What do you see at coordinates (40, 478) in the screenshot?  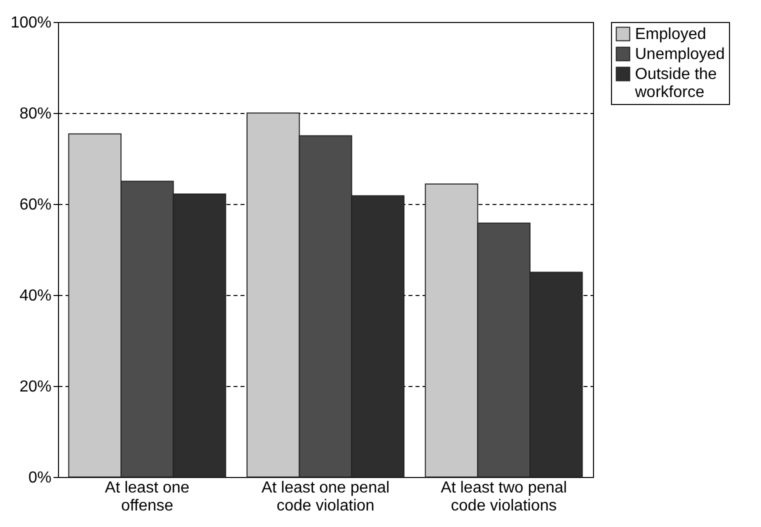 I see `y-tick-label: 0%` at bounding box center [40, 478].